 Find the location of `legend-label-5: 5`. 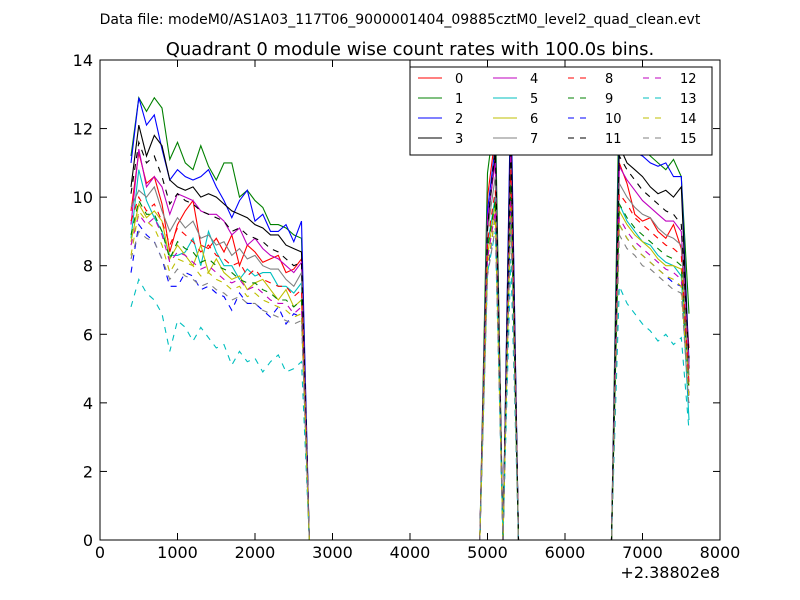

legend-label-5: 5 is located at coordinates (534, 99).